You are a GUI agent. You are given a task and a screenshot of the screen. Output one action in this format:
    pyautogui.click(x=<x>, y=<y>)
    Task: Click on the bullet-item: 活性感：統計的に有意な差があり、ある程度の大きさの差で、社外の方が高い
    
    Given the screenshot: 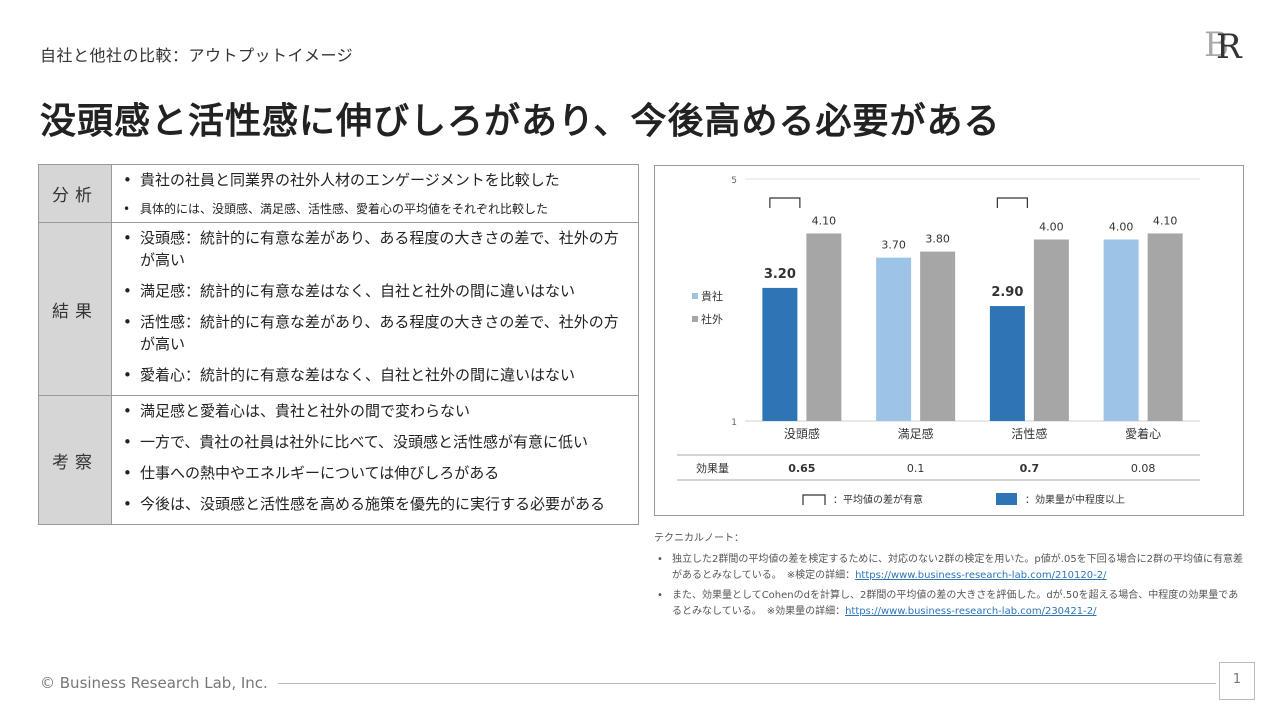 What is the action you would take?
    pyautogui.click(x=375, y=333)
    